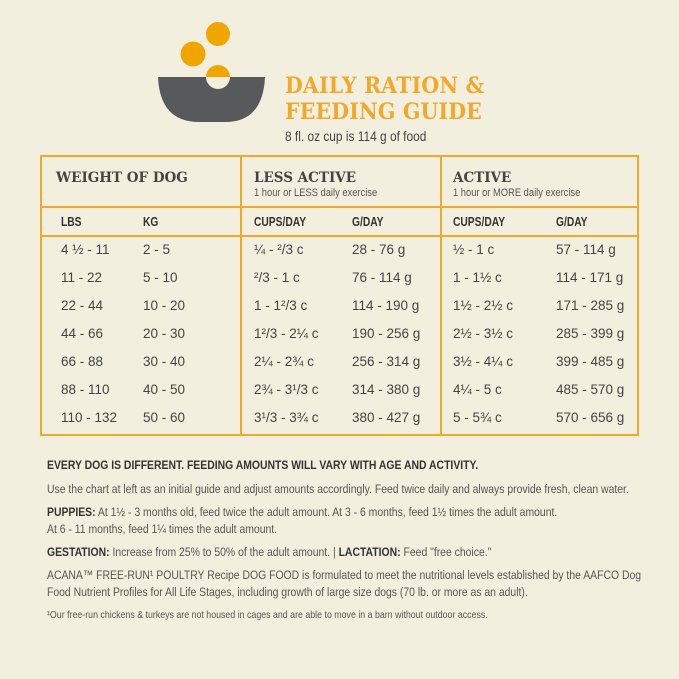 Image resolution: width=679 pixels, height=679 pixels. I want to click on group-subtitle-active: 1 hour or MORE daily exercise, so click(517, 193).